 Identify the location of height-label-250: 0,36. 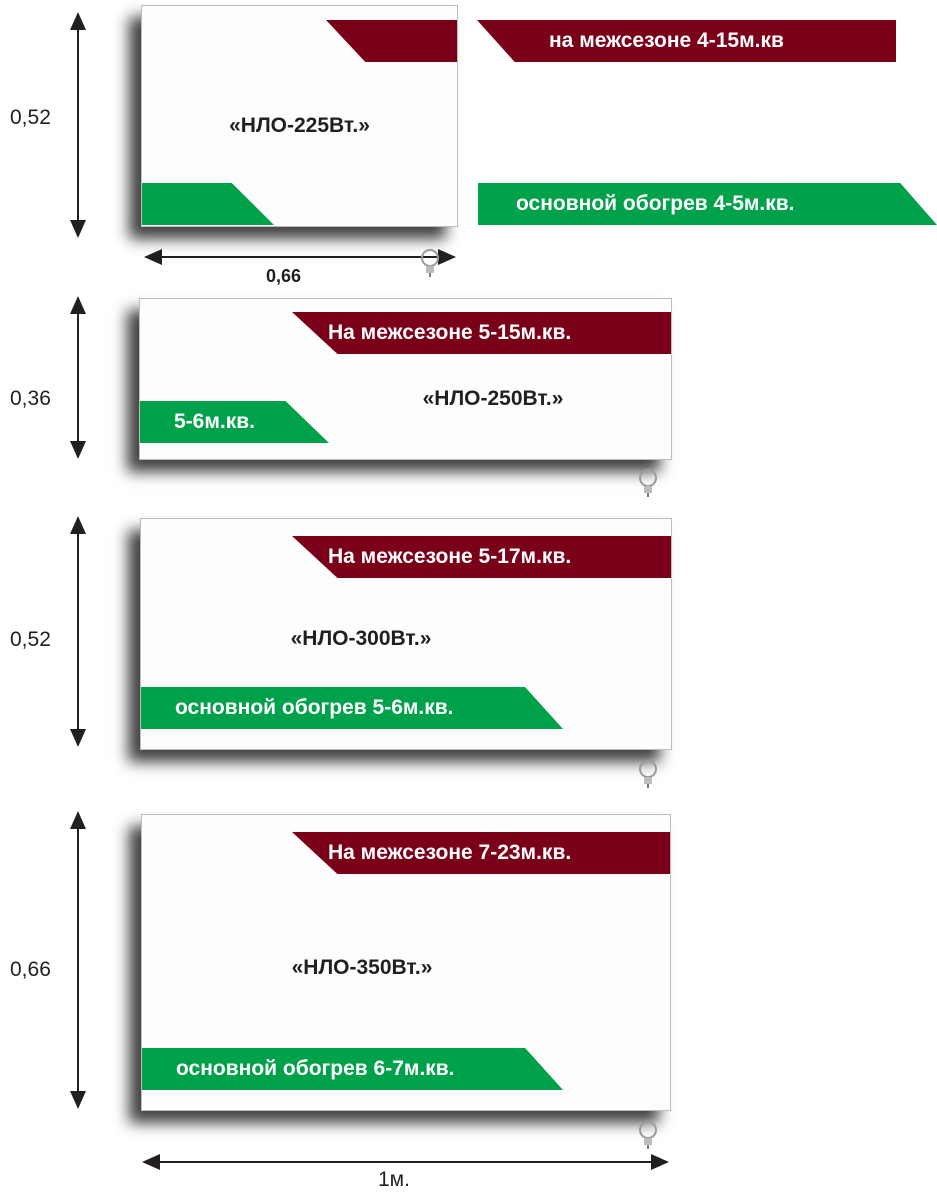
(30, 398).